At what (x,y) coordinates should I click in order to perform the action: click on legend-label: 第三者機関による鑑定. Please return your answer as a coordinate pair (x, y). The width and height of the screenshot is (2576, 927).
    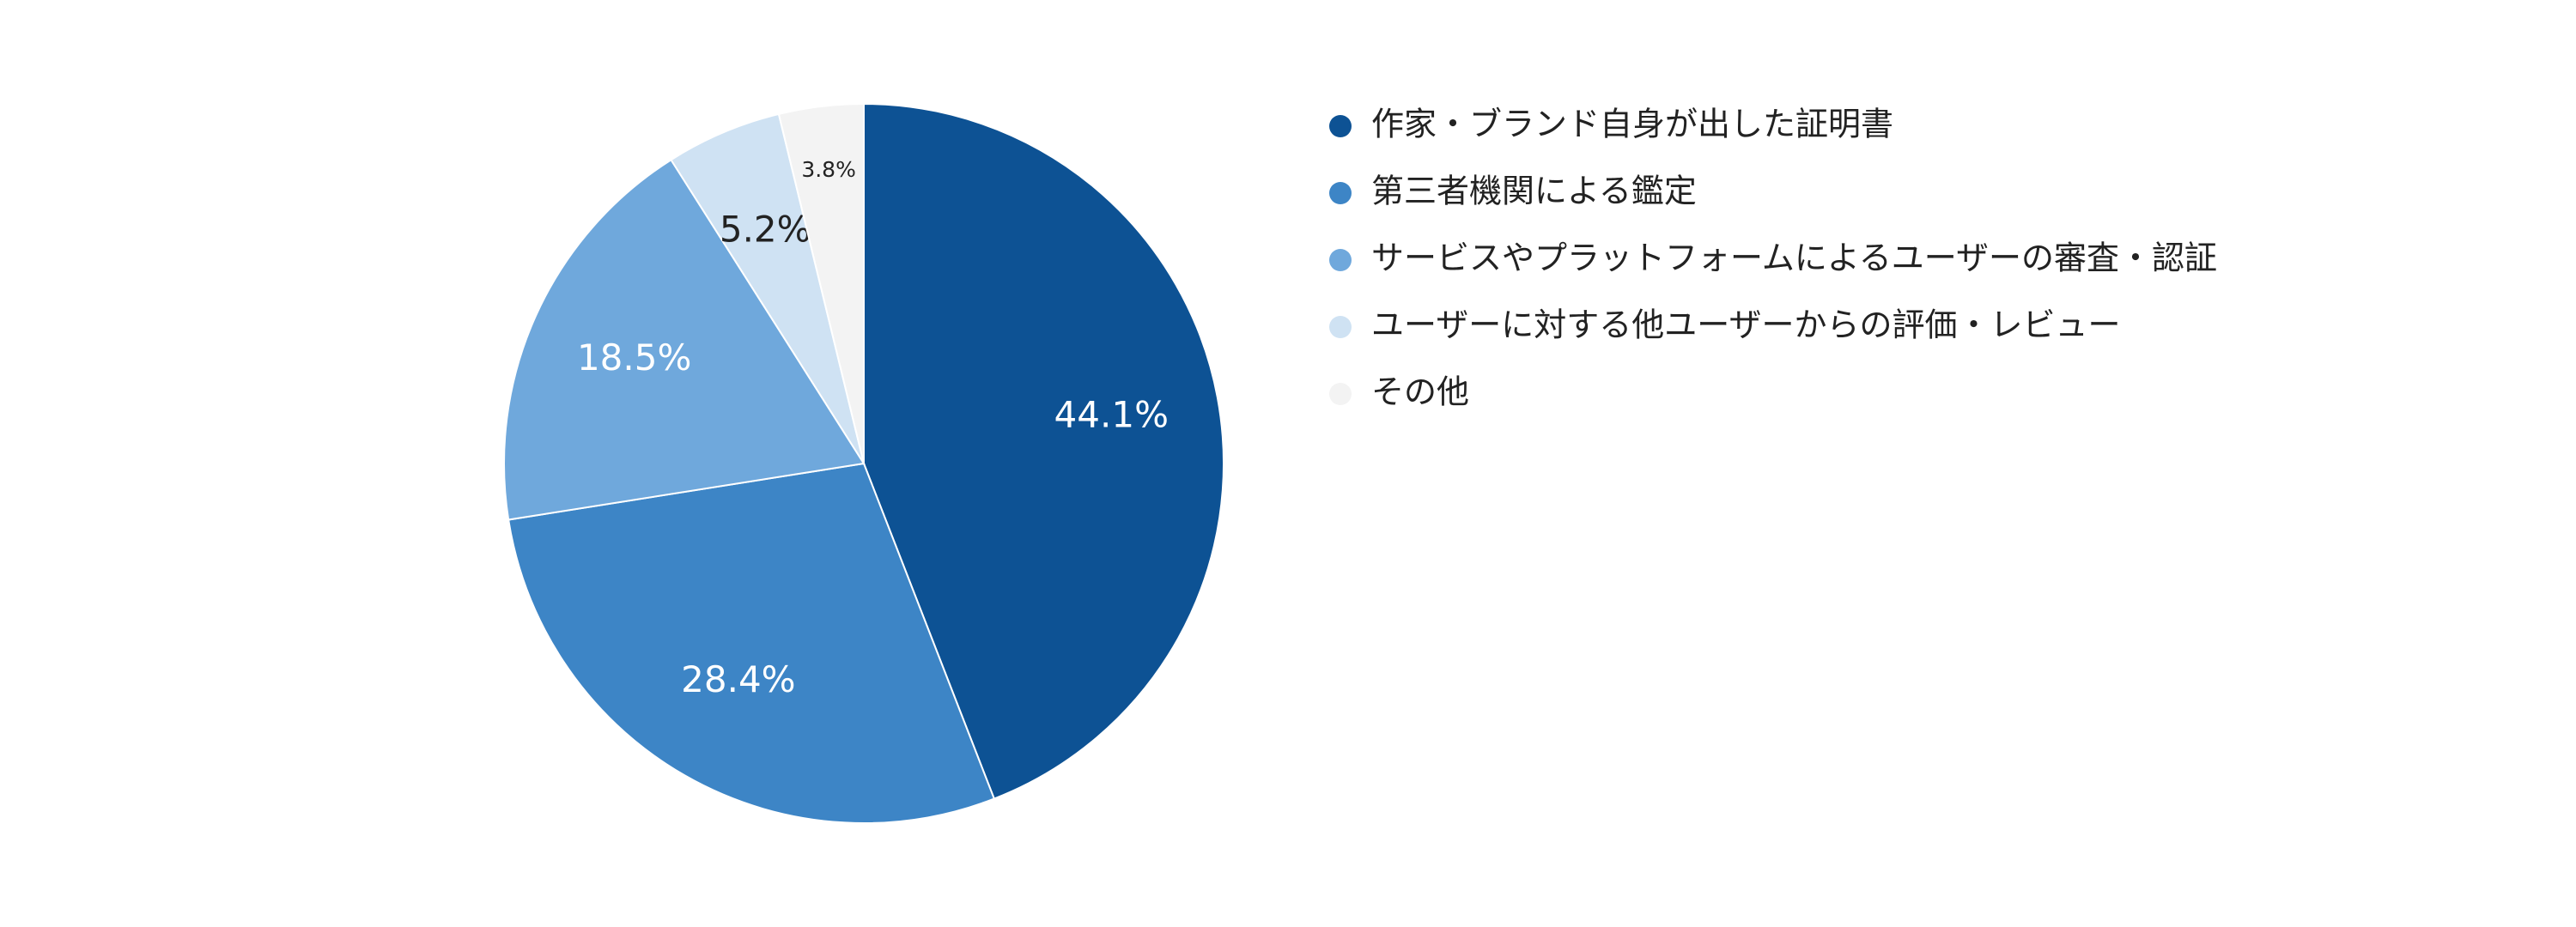
    Looking at the image, I should click on (1534, 191).